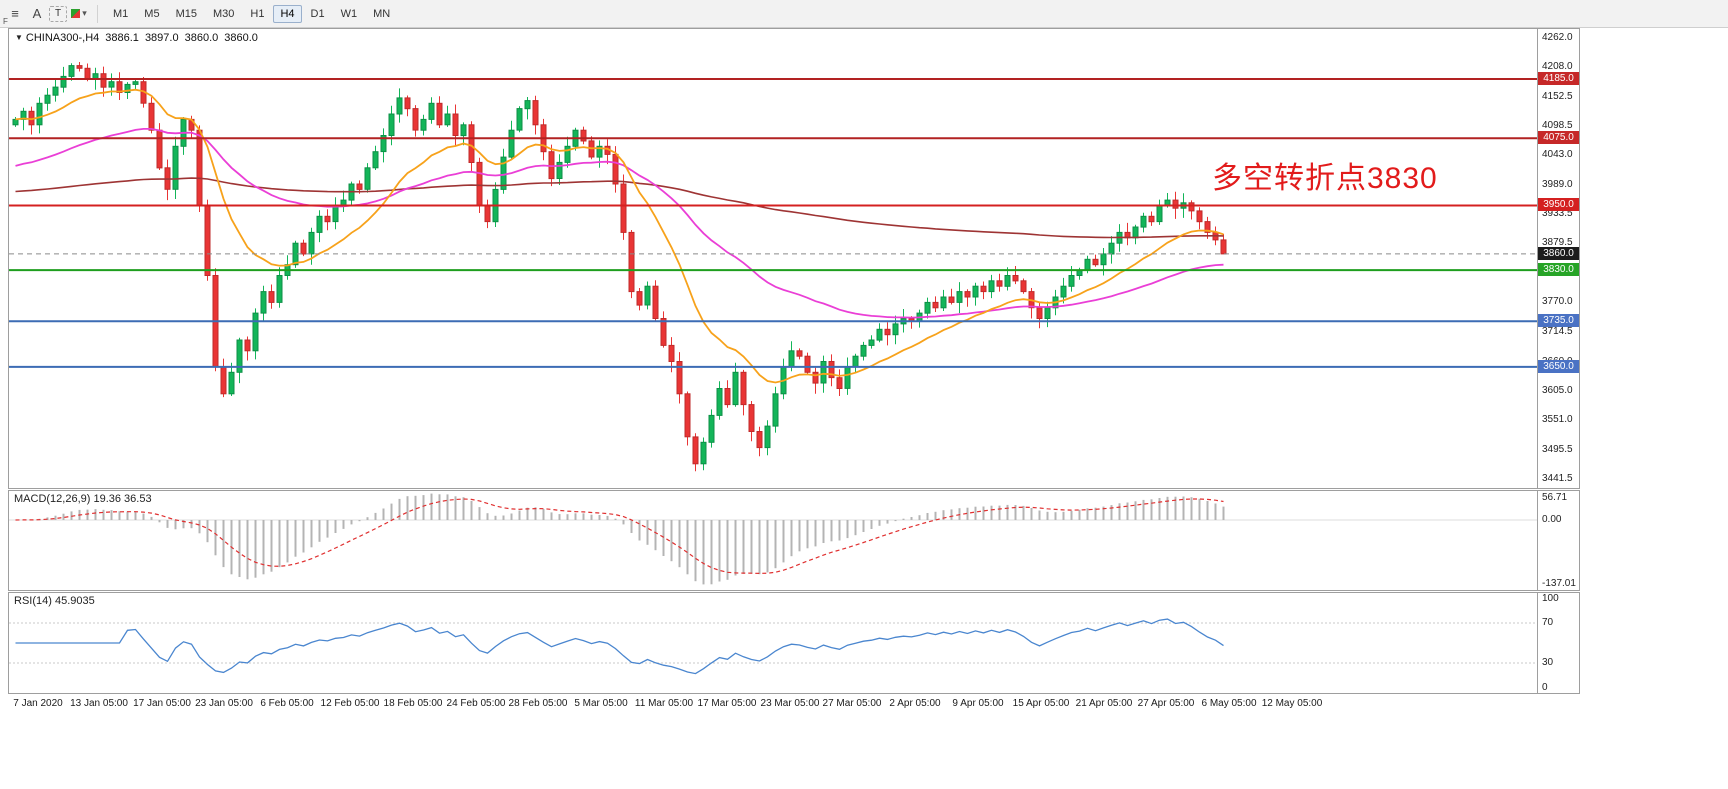  Describe the element at coordinates (1557, 331) in the screenshot. I see `price-tick: 3714.5` at that location.